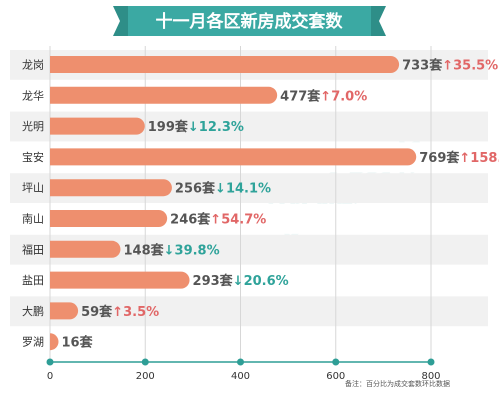 The height and width of the screenshot is (404, 499). What do you see at coordinates (171, 250) in the screenshot?
I see `value-change-label: 148套↓39.8%` at bounding box center [171, 250].